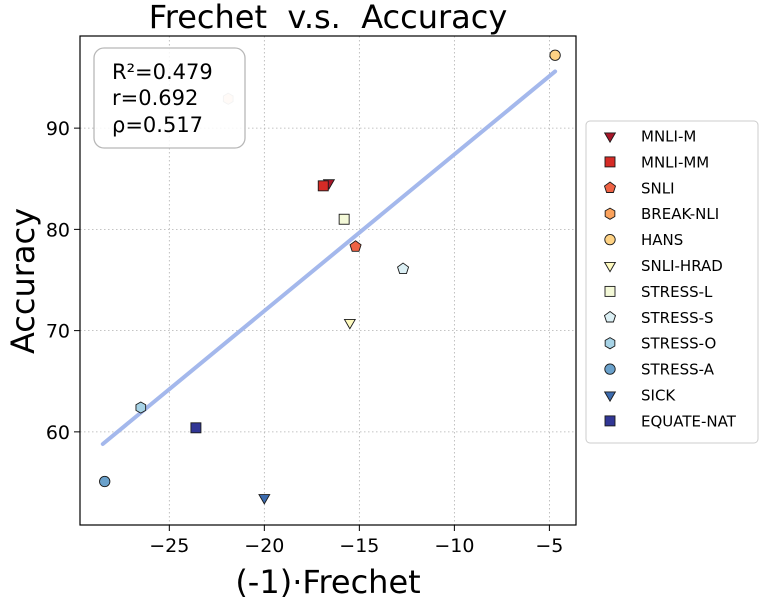  What do you see at coordinates (359, 546) in the screenshot?
I see `x-tick-label: −15` at bounding box center [359, 546].